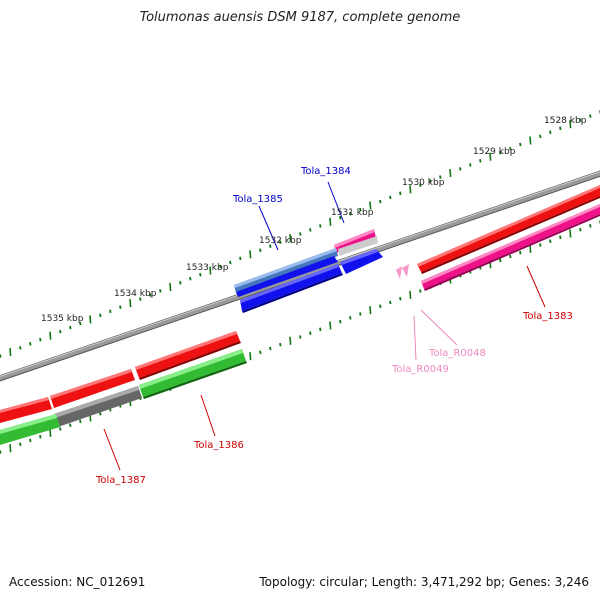 Image resolution: width=600 pixels, height=600 pixels. I want to click on gene-tola-1385-steelblue, so click(286, 270).